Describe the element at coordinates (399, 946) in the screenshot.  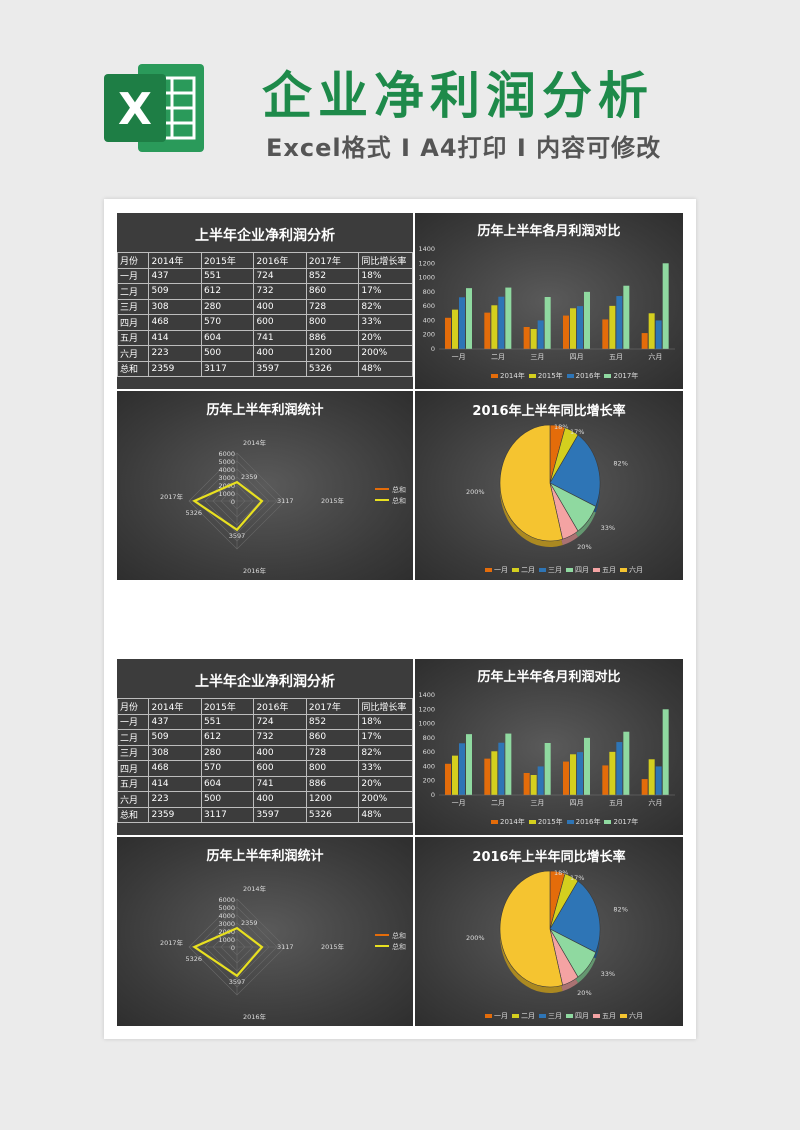
I see `legend-label: 总和` at that location.